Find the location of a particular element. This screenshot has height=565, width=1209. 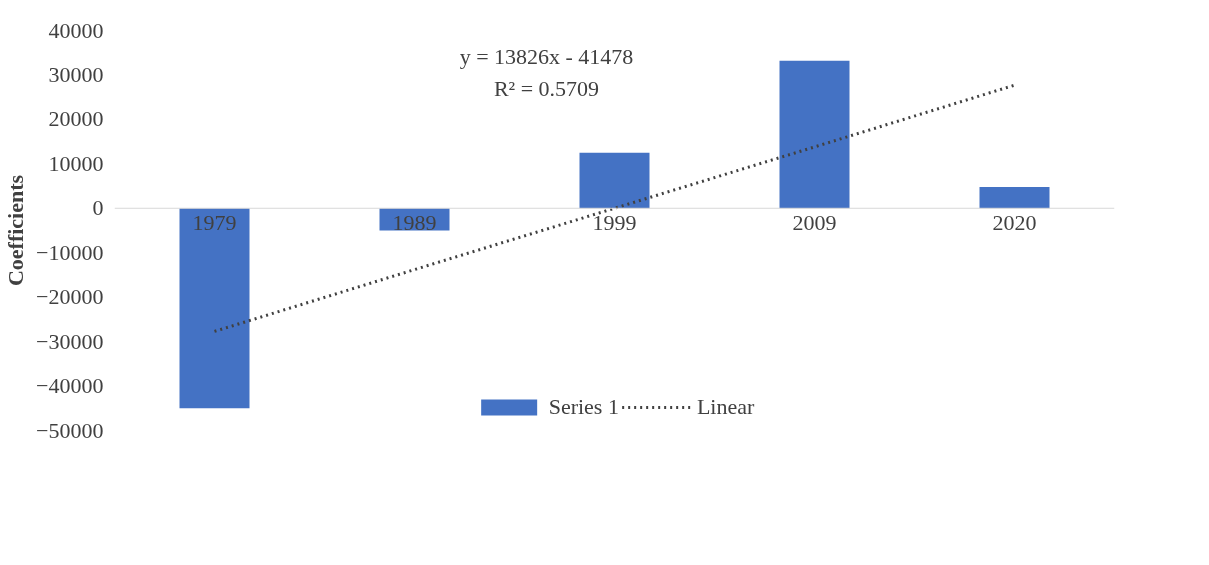

x-tick-label: 1989 is located at coordinates (414, 223).